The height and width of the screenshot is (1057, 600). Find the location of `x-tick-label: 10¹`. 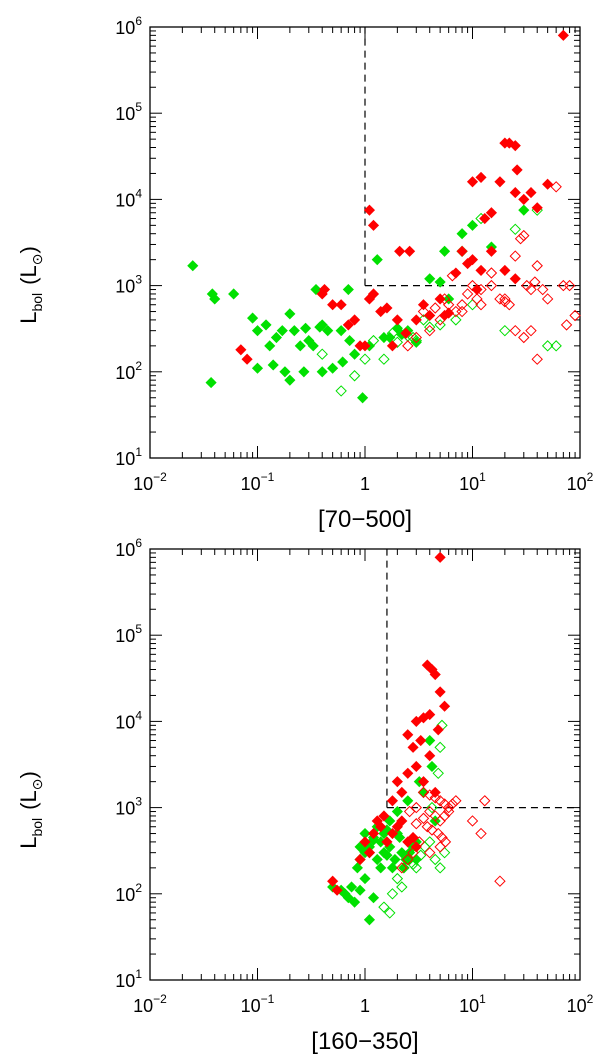

x-tick-label: 10¹ is located at coordinates (472, 1004).